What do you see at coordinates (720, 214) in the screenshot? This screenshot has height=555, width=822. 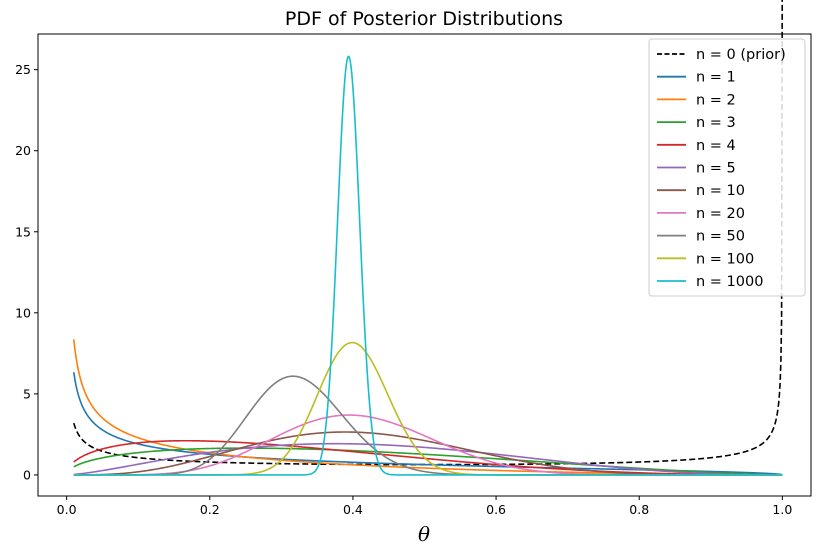 I see `legend-label: n = 20` at bounding box center [720, 214].